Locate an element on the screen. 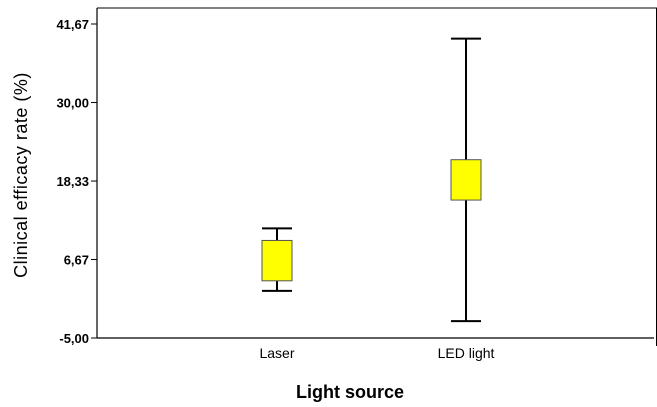 This screenshot has width=657, height=407. x-category-label: Laser is located at coordinates (276, 353).